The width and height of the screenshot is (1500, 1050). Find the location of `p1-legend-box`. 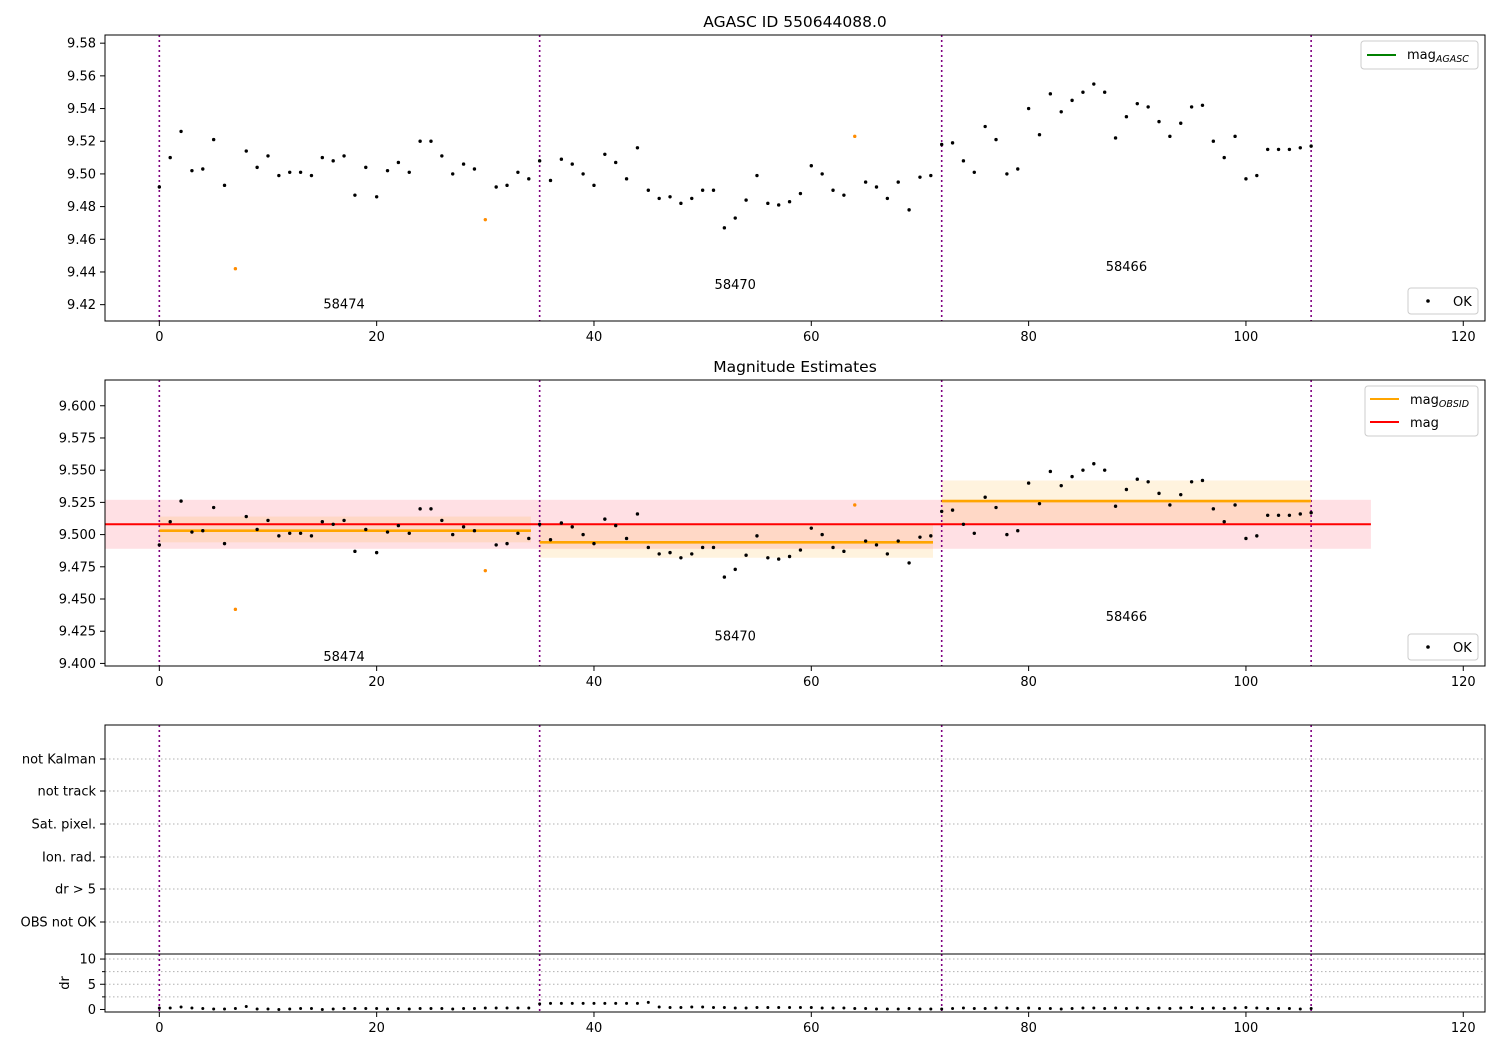

p1-legend-box is located at coordinates (1419, 55).